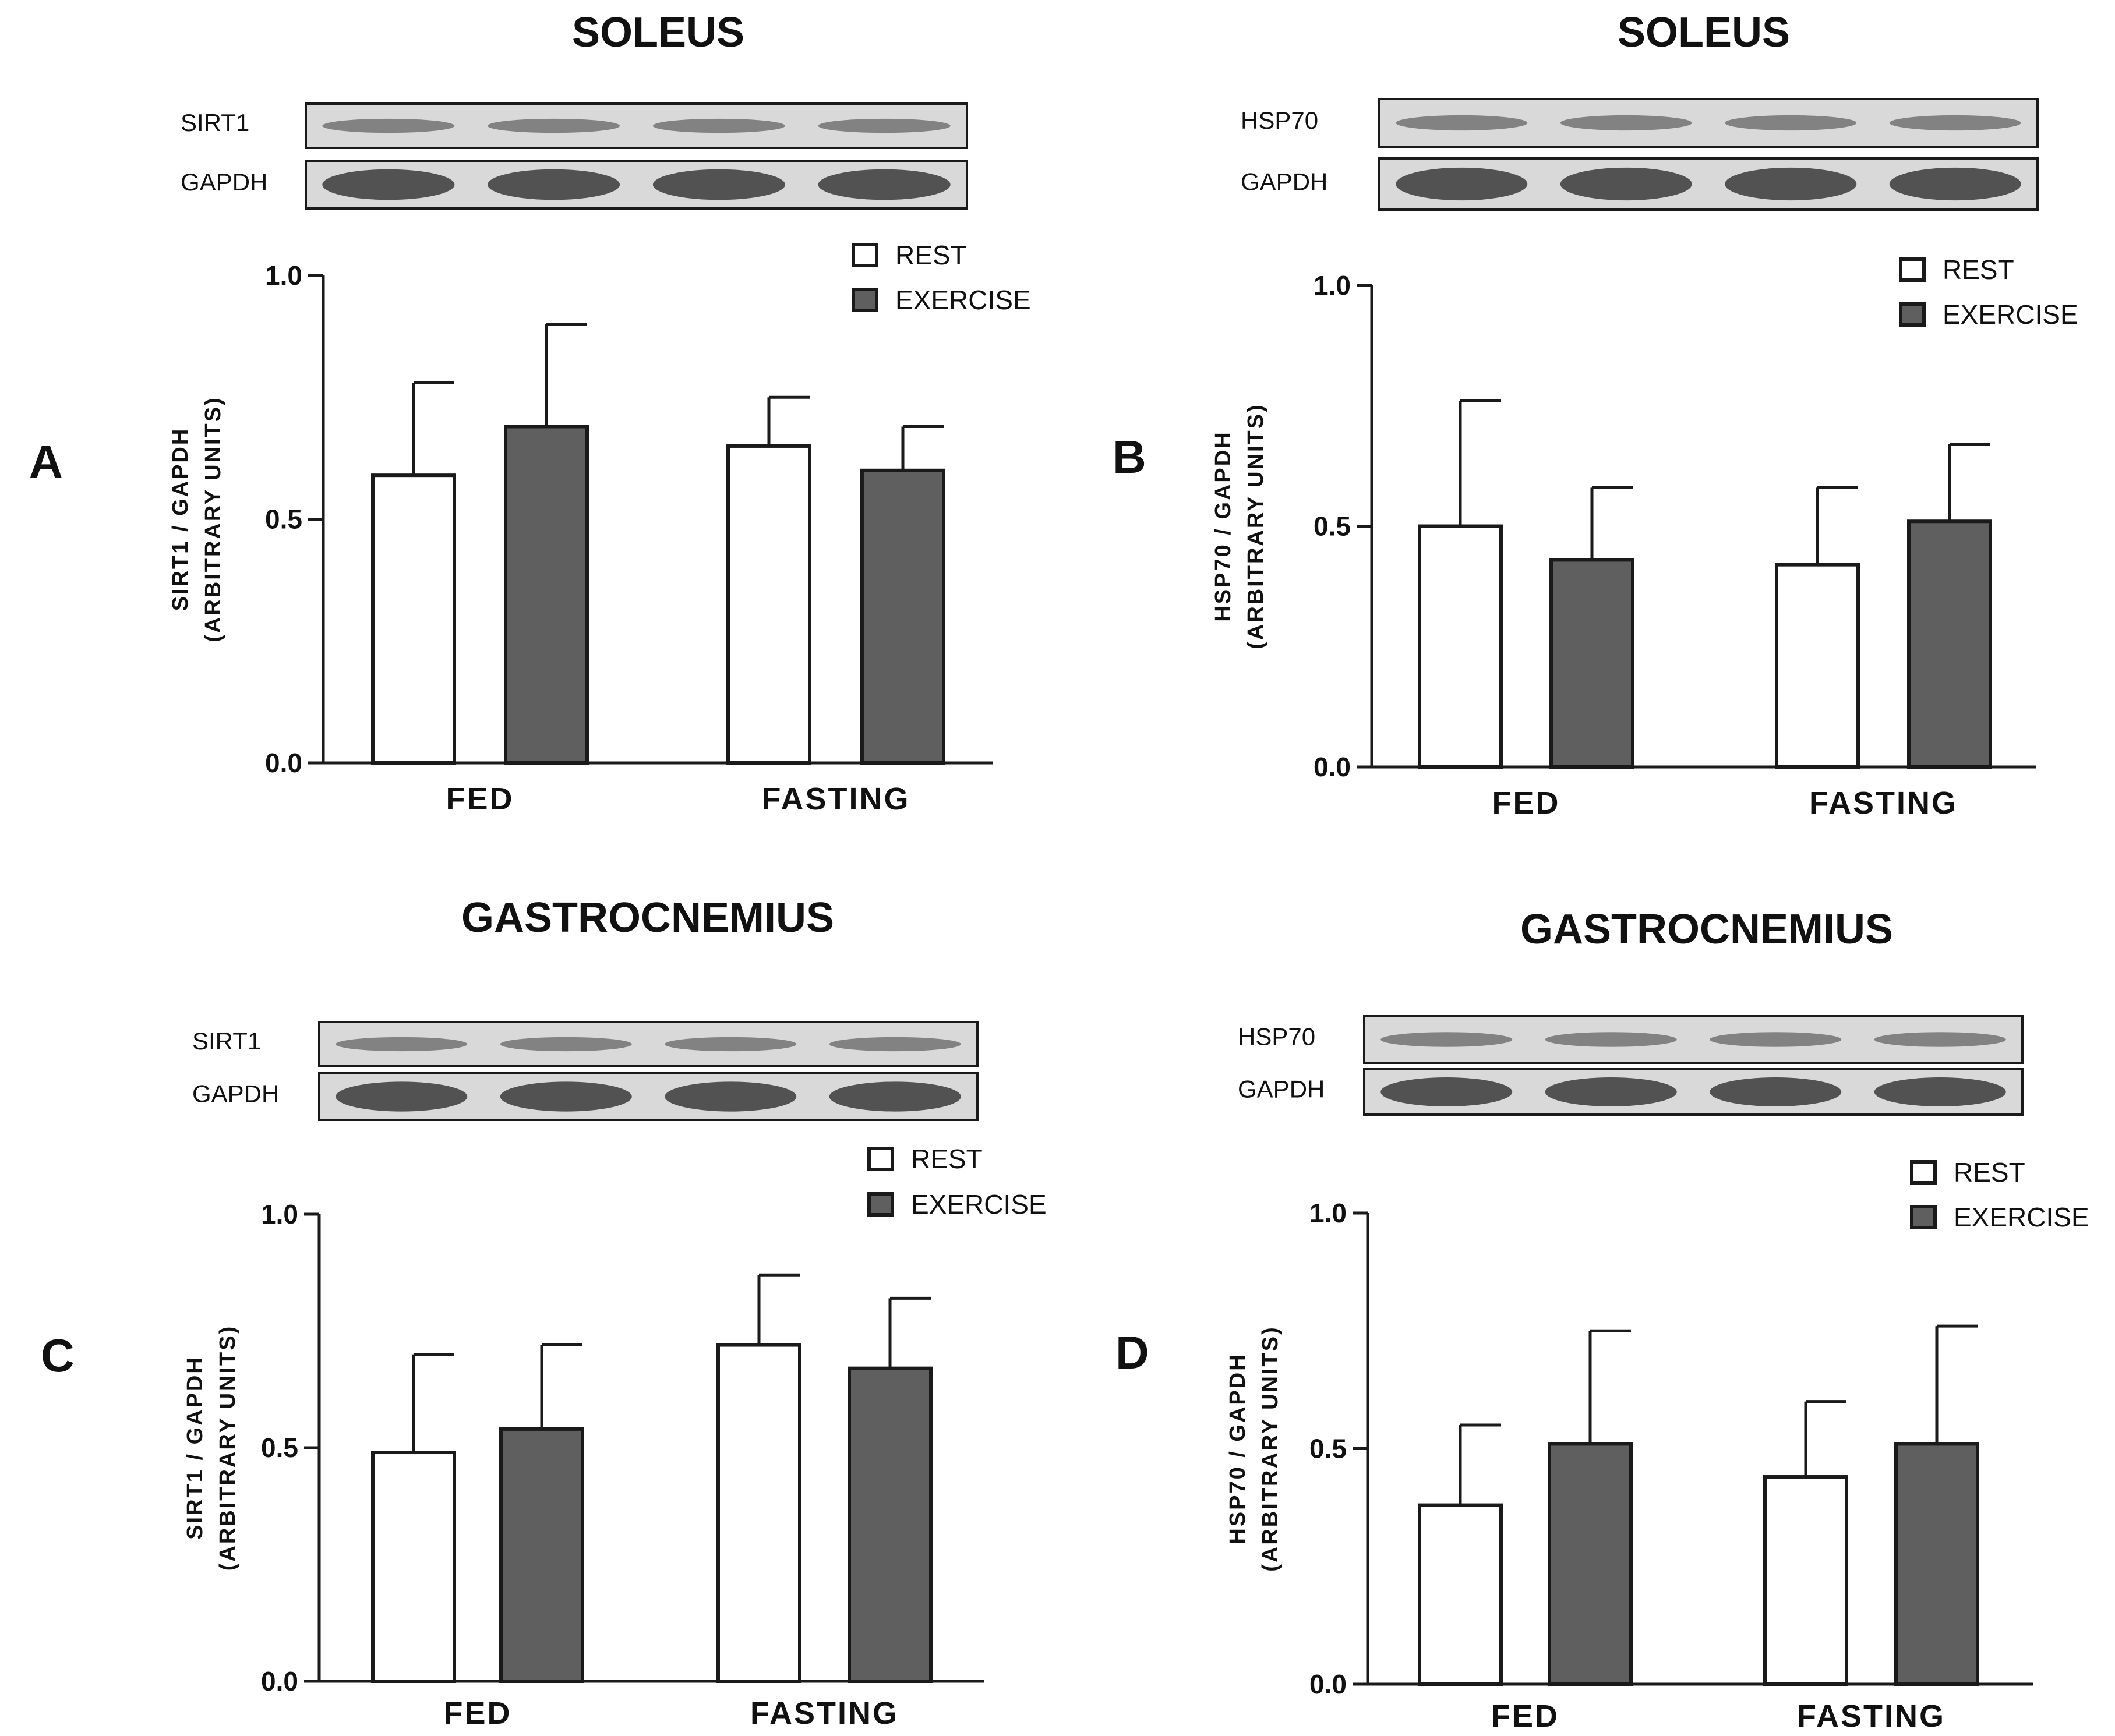 This screenshot has width=2115, height=1736. What do you see at coordinates (58, 1356) in the screenshot?
I see `panel-letter: C` at bounding box center [58, 1356].